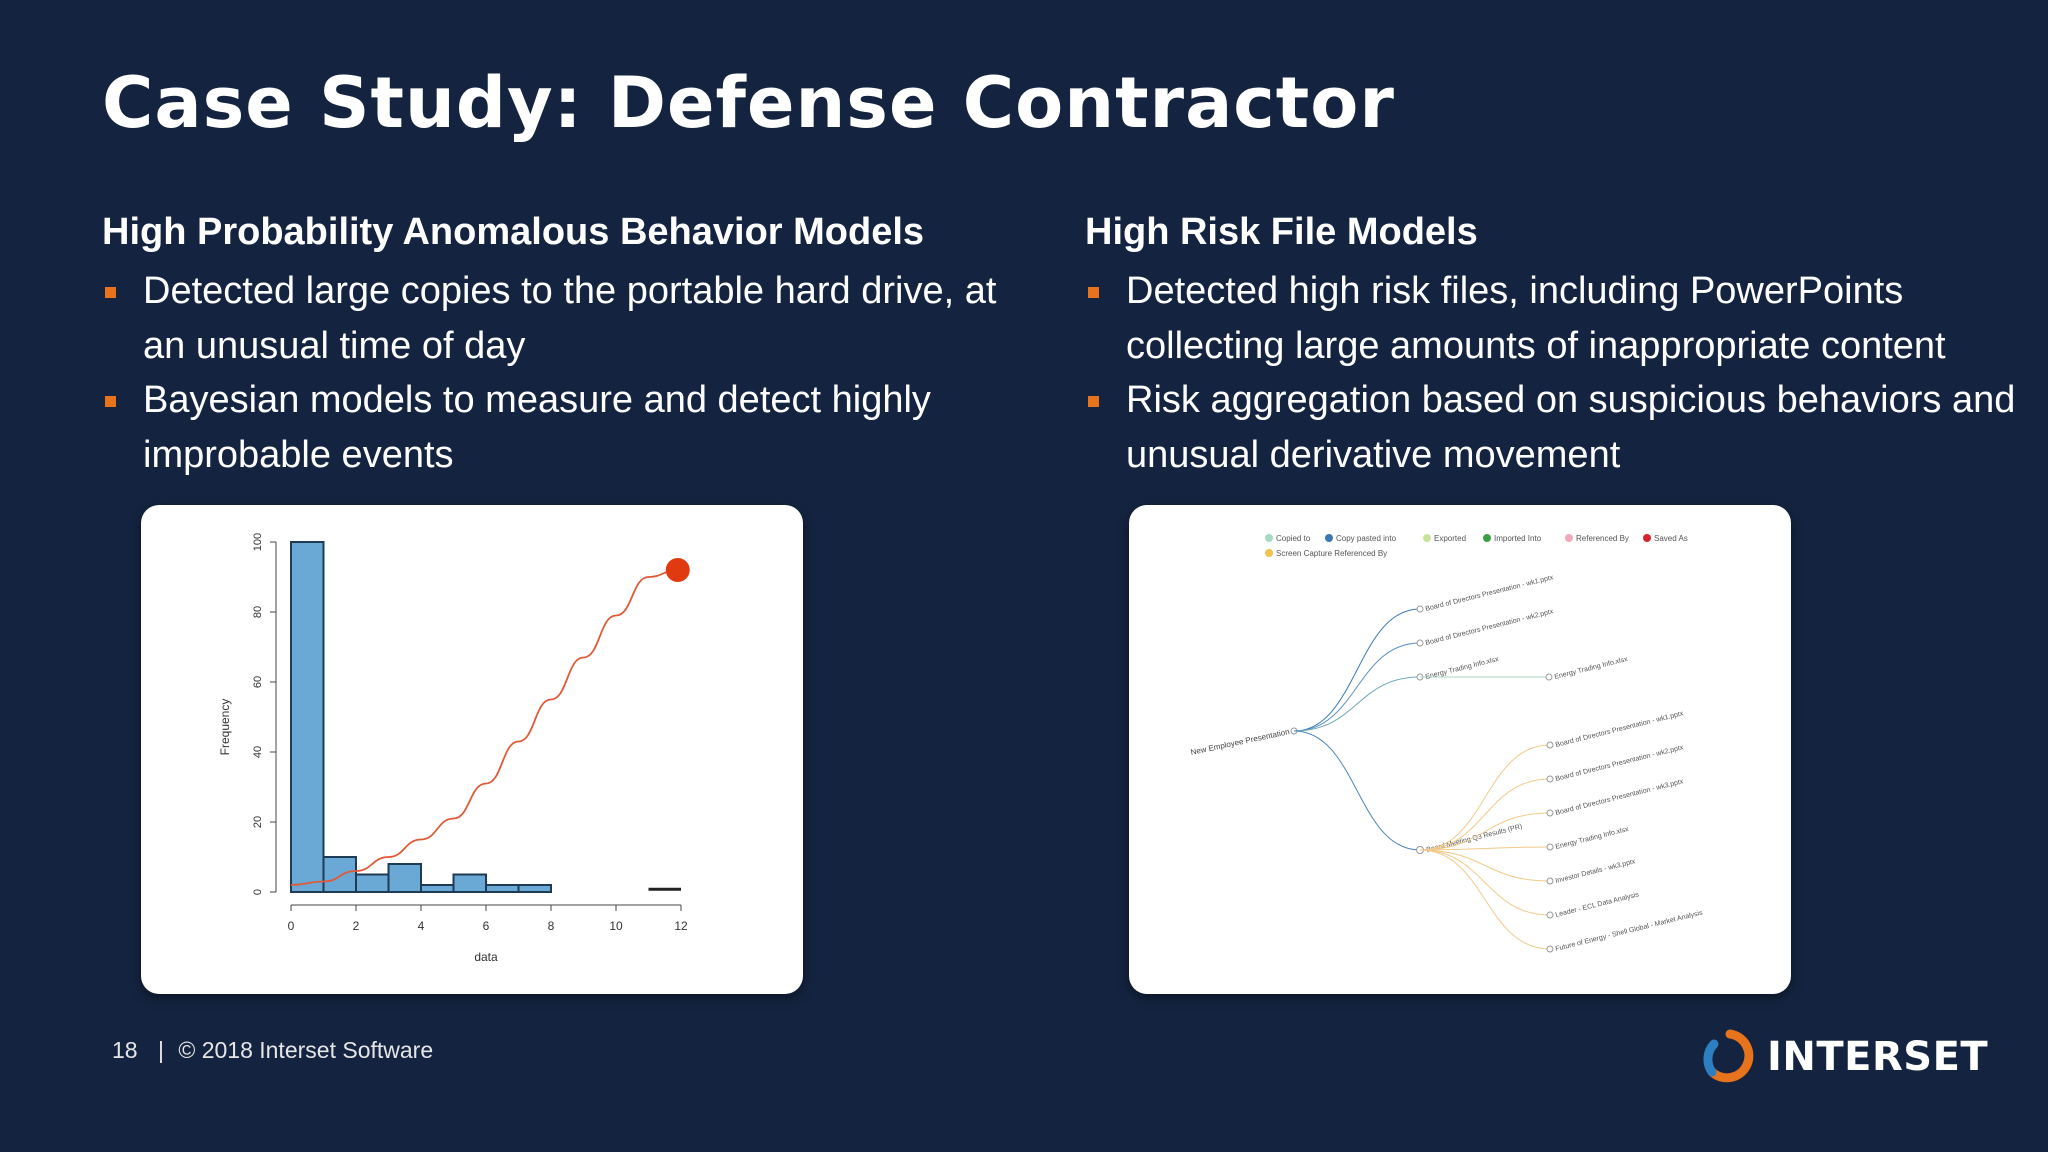  What do you see at coordinates (1281, 232) in the screenshot?
I see `right-column-heading: High Risk File Models` at bounding box center [1281, 232].